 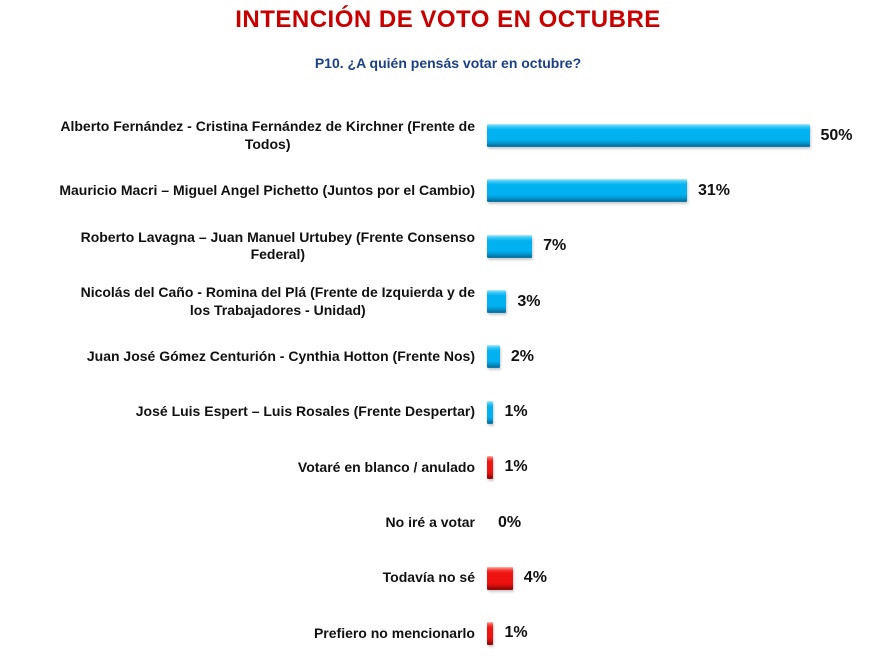 I want to click on chart-row: No iré a votar 0%, so click(x=448, y=522).